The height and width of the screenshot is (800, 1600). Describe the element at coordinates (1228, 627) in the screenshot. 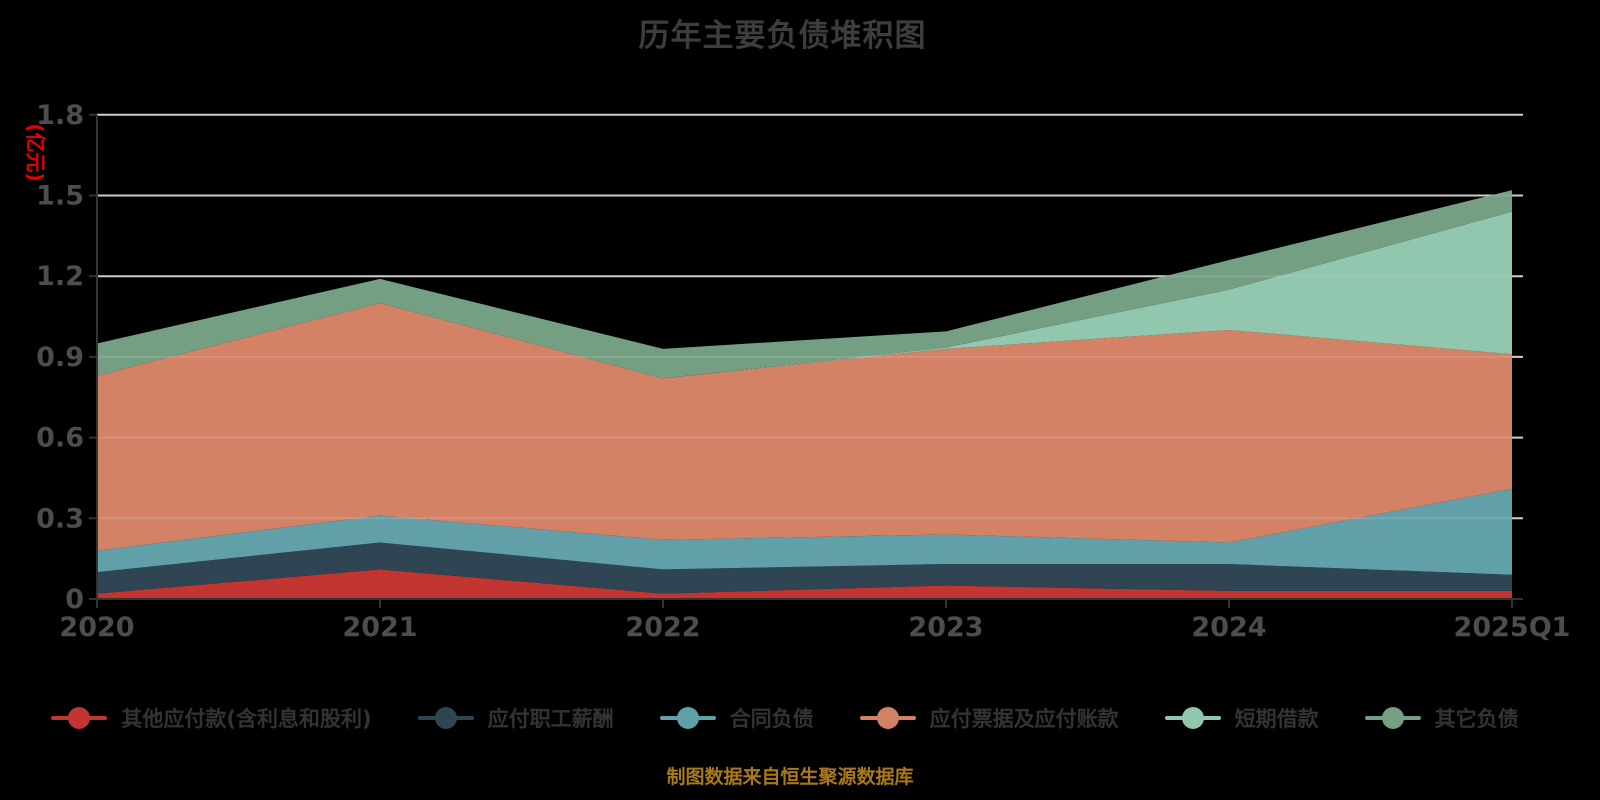

I see `x-tick-label: 2024` at that location.